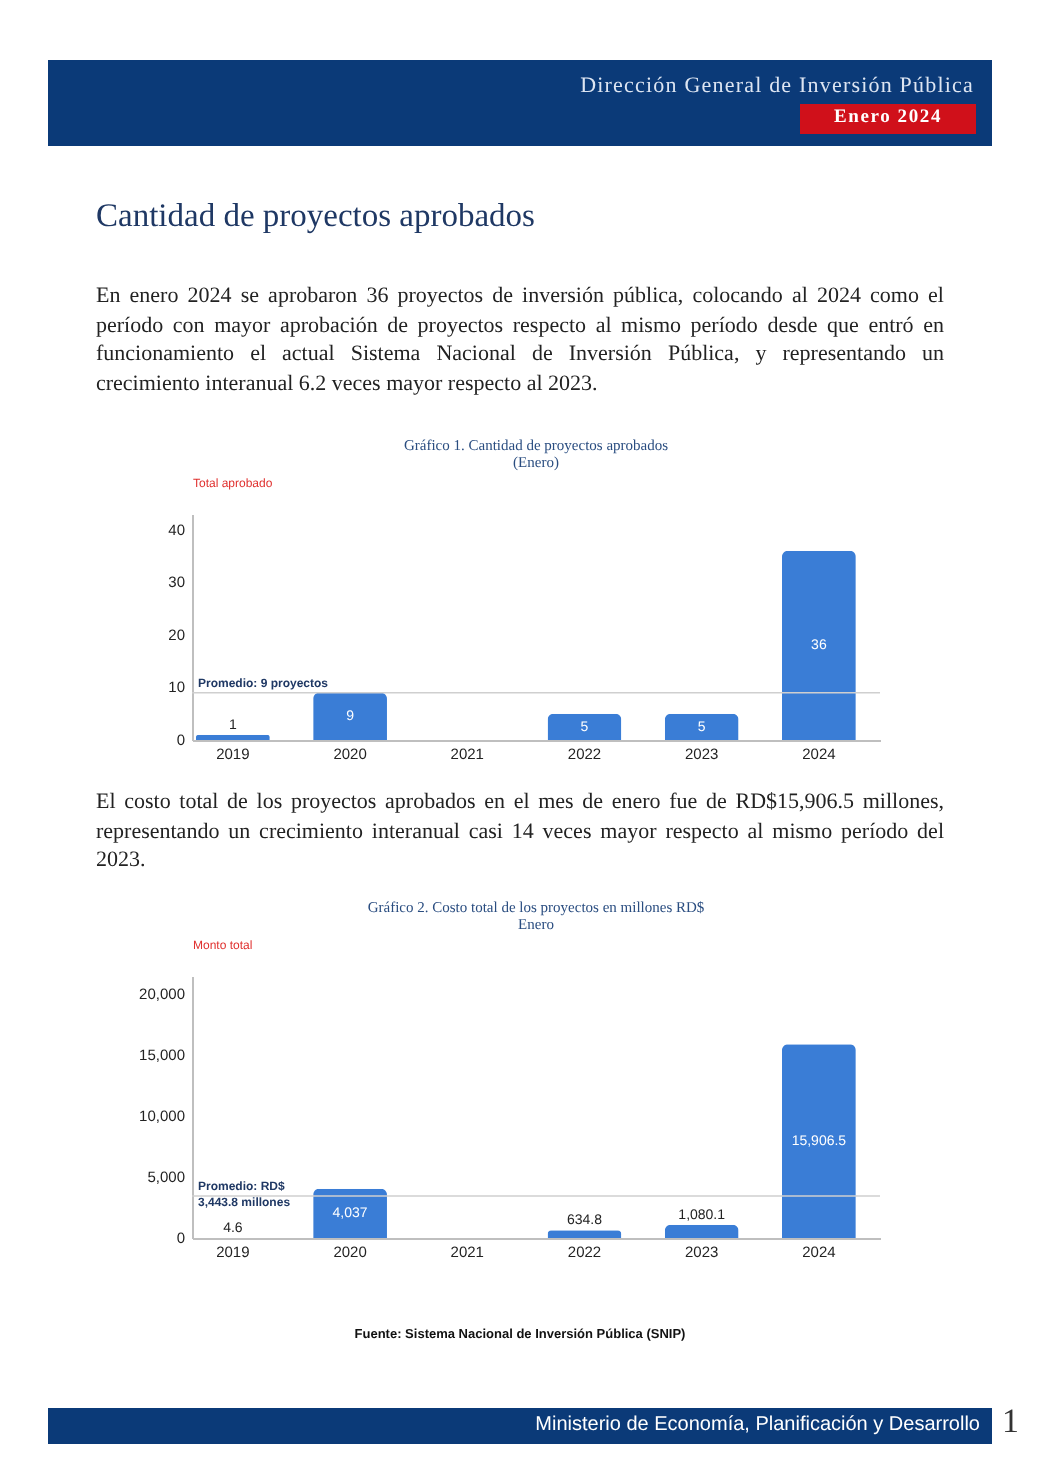 Image resolution: width=1040 pixels, height=1464 pixels. I want to click on text: El costo total de los proyectos aprobados en el mes de enero fue de RD$15,906.5 millones, representando un crecimiento interanual casi 14 veces mayor respecto al mismo período del 2023., so click(520, 831).